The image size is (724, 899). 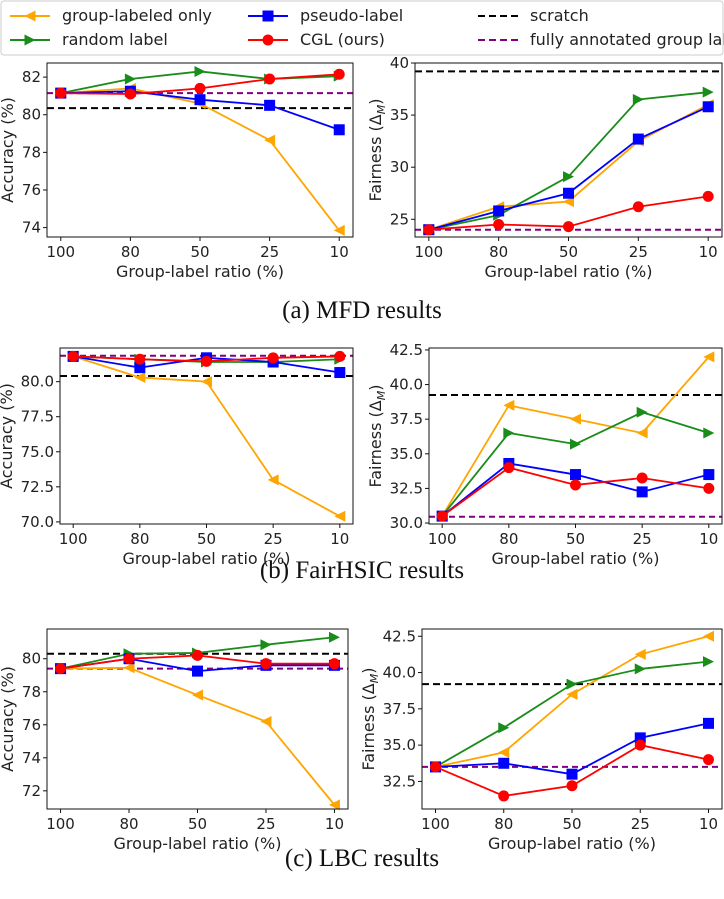 I want to click on y-tick-label: 80, so click(x=31, y=659).